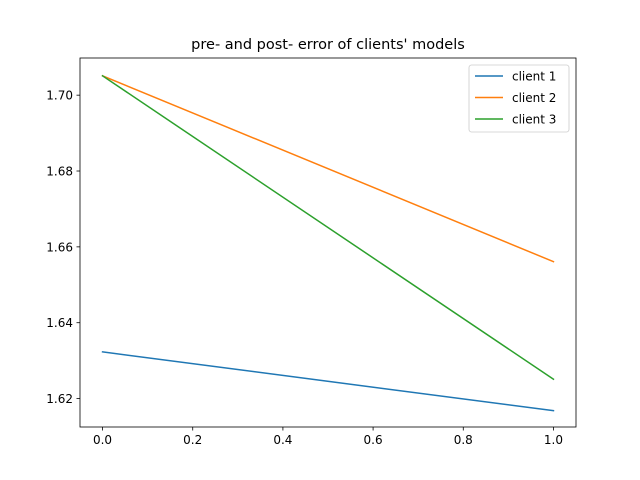 Image resolution: width=640 pixels, height=480 pixels. I want to click on legend-box, so click(519, 98).